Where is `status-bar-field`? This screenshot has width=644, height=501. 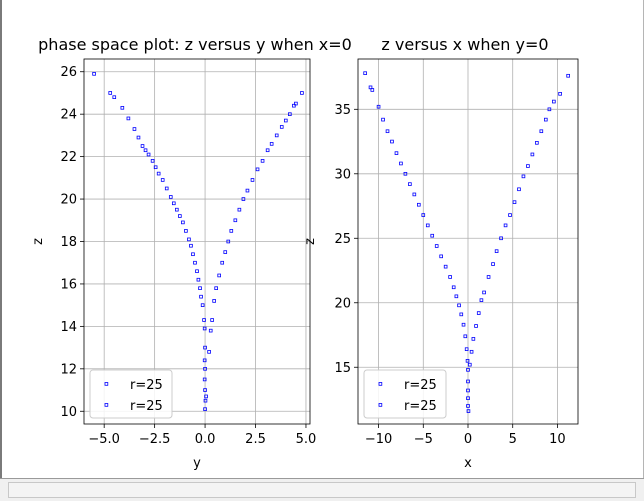
status-bar-field is located at coordinates (322, 490).